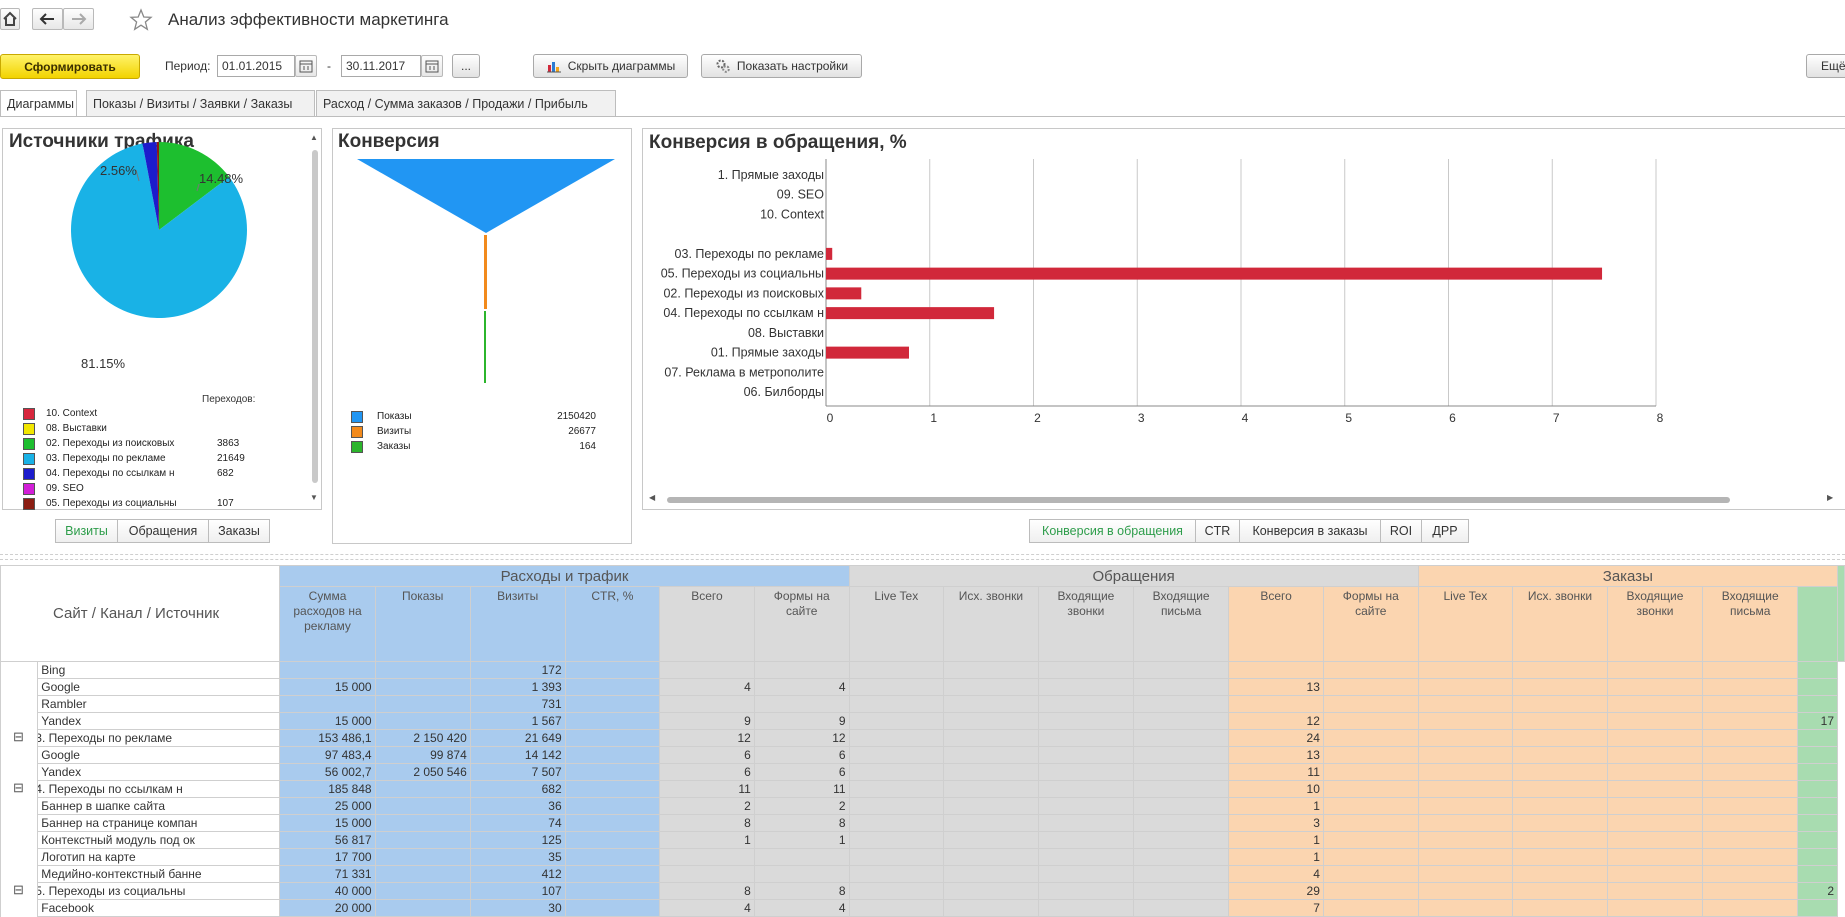  I want to click on x-tick-label: 4, so click(1245, 418).